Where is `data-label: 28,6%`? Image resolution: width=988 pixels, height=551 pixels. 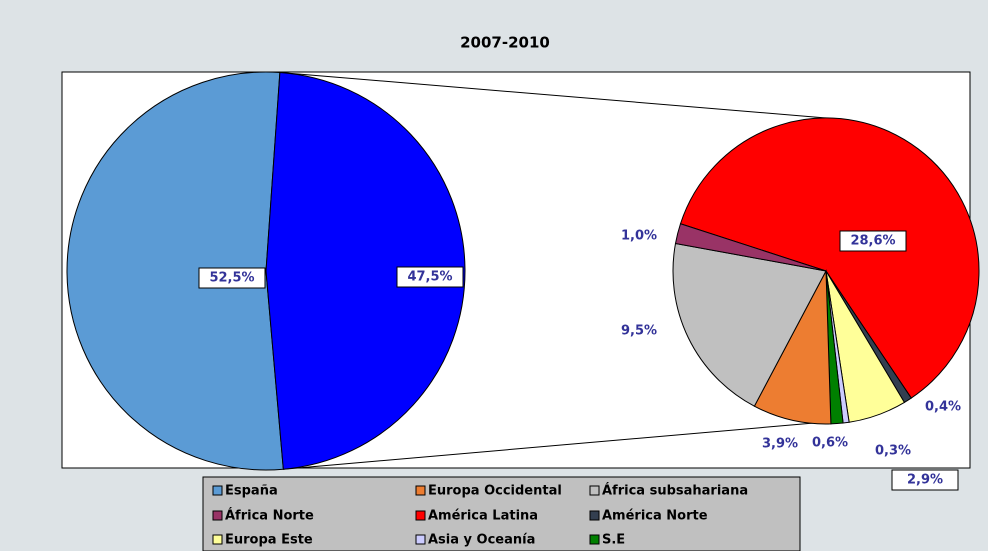 data-label: 28,6% is located at coordinates (872, 241).